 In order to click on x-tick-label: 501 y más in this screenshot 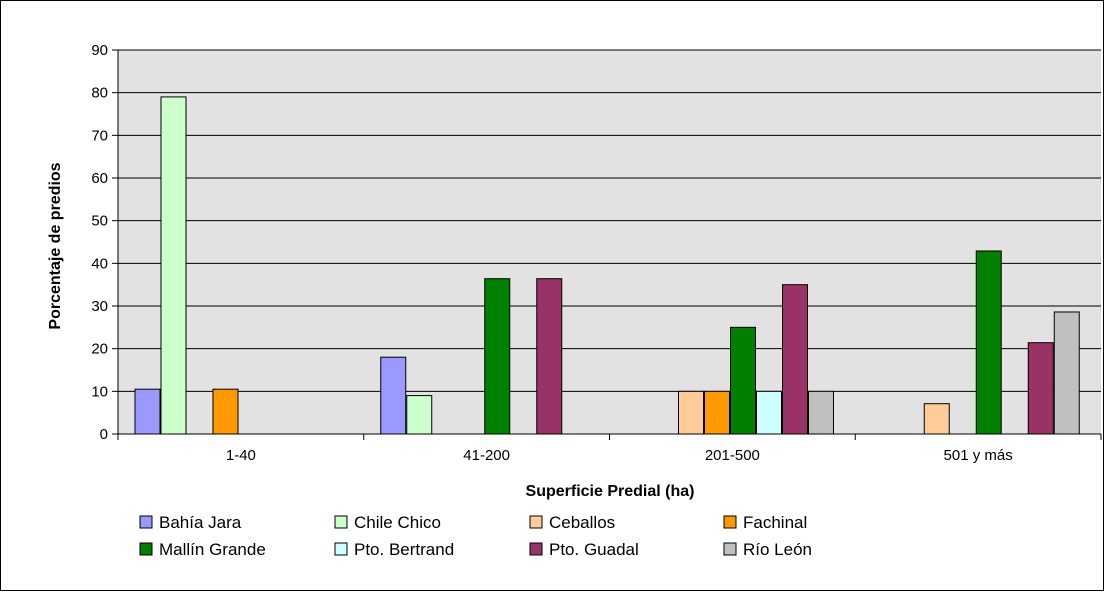, I will do `click(978, 455)`.